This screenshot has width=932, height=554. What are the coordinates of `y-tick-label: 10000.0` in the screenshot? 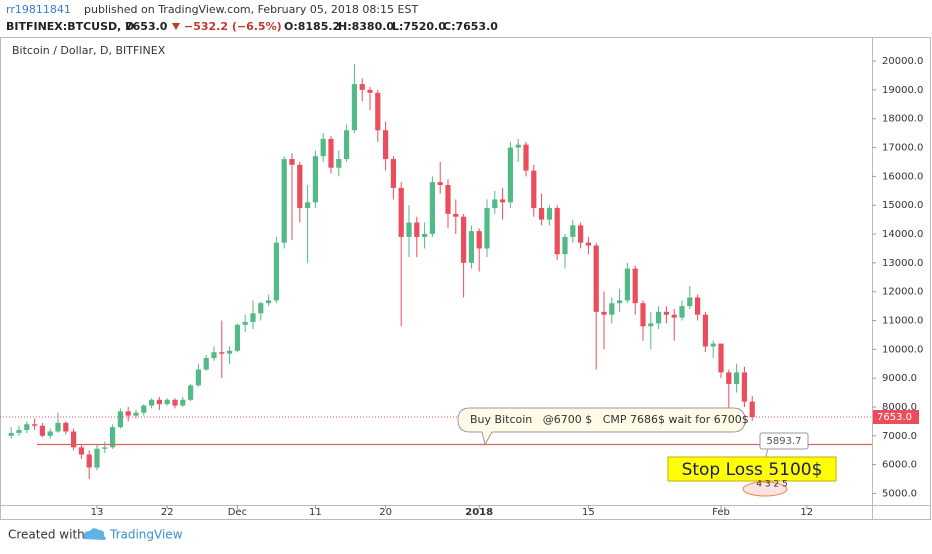 It's located at (902, 349).